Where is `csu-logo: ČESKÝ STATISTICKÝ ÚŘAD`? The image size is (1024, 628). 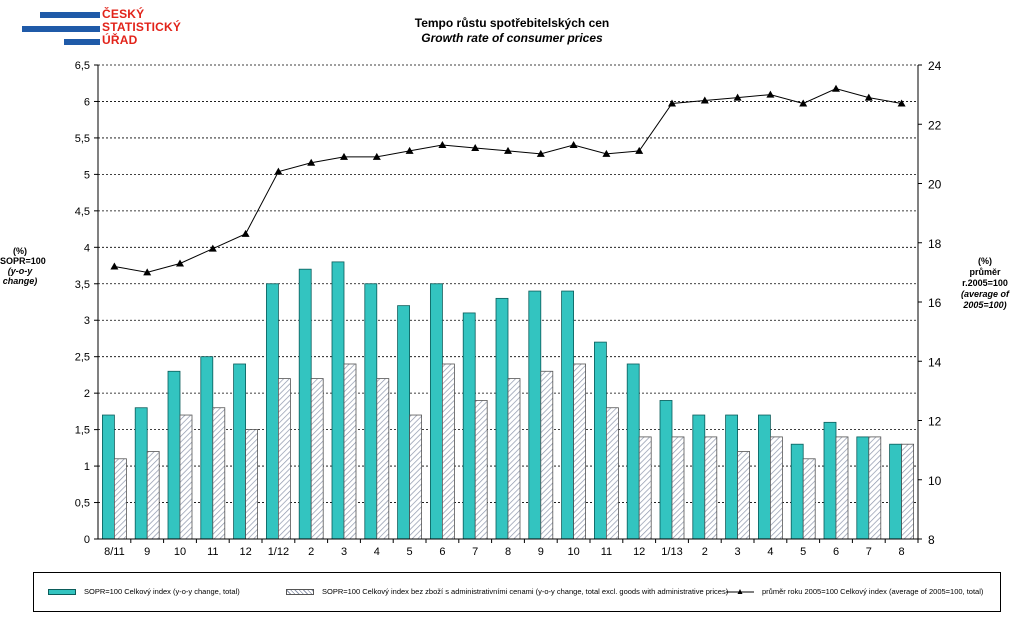
csu-logo: ČESKÝ STATISTICKÝ ÚŘAD is located at coordinates (107, 28).